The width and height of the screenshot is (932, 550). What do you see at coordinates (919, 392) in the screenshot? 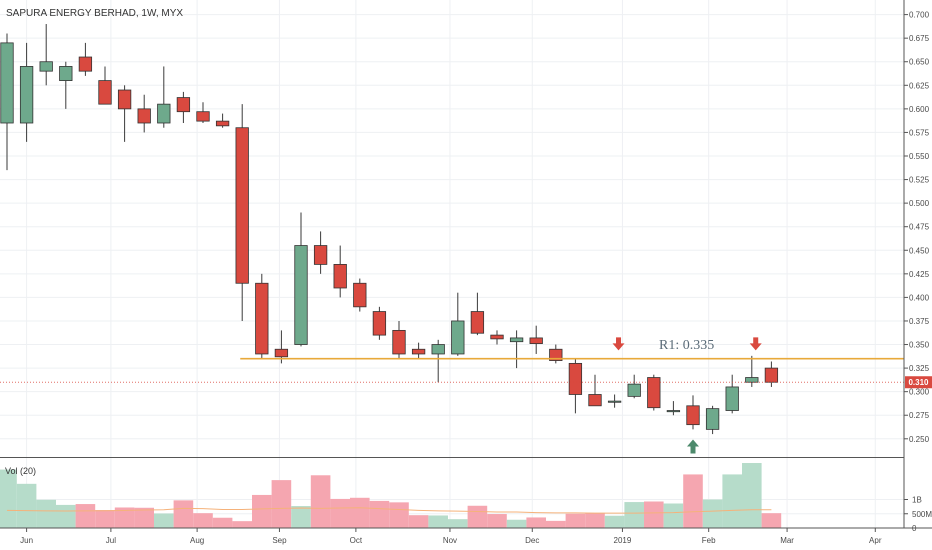
I see `price-tick-label: 0.300` at bounding box center [919, 392].